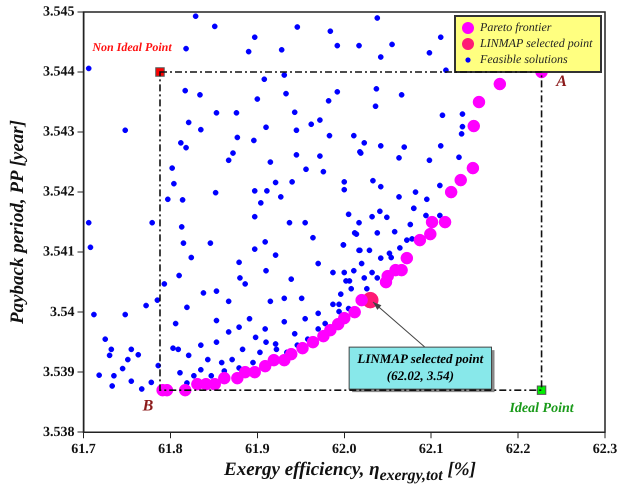  What do you see at coordinates (131, 47) in the screenshot?
I see `annotation: Non Ideal Point` at bounding box center [131, 47].